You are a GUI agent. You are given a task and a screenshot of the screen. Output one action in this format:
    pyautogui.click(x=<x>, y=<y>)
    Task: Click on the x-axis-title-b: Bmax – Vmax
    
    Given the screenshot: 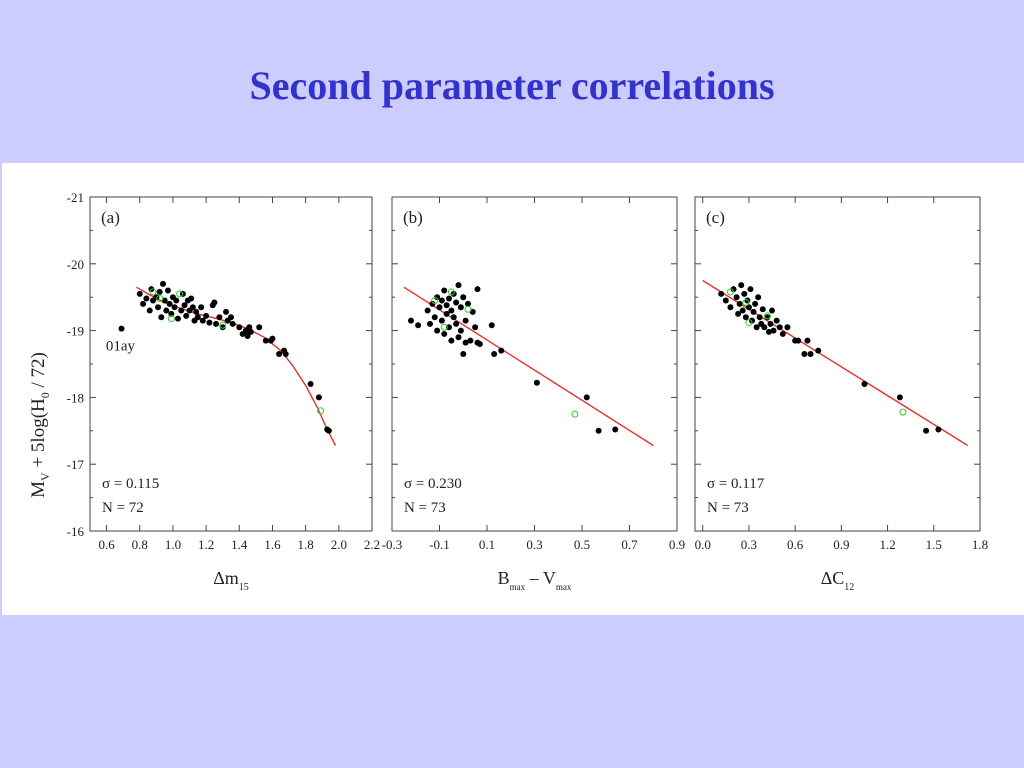 What is the action you would take?
    pyautogui.click(x=535, y=580)
    